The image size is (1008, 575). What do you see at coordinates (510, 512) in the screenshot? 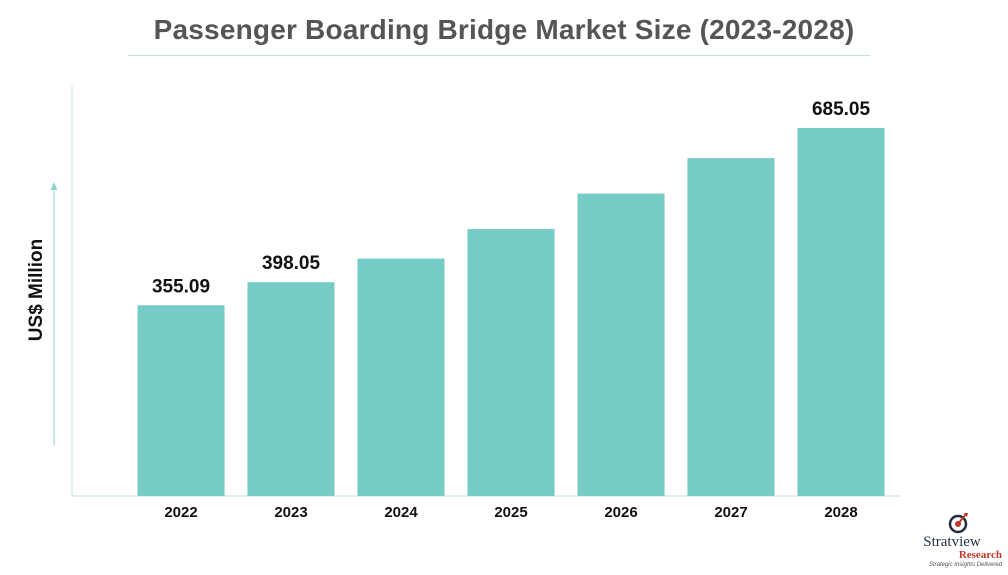
I see `x-tick-label: 2025` at bounding box center [510, 512].